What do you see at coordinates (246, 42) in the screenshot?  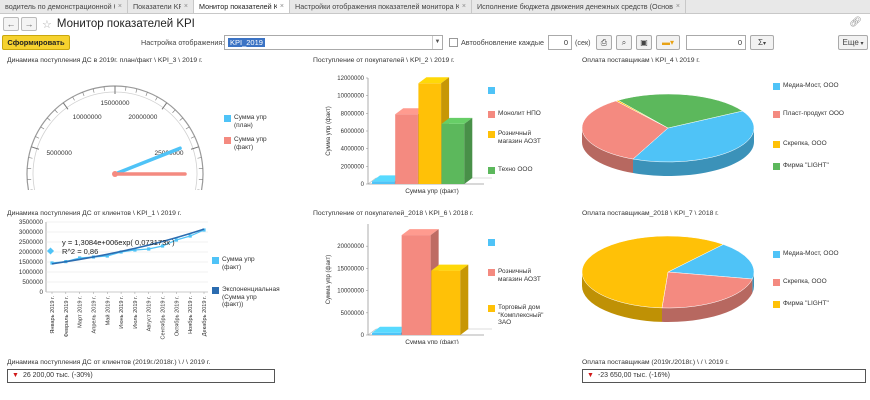 I see `settings-value: KPI_2019` at bounding box center [246, 42].